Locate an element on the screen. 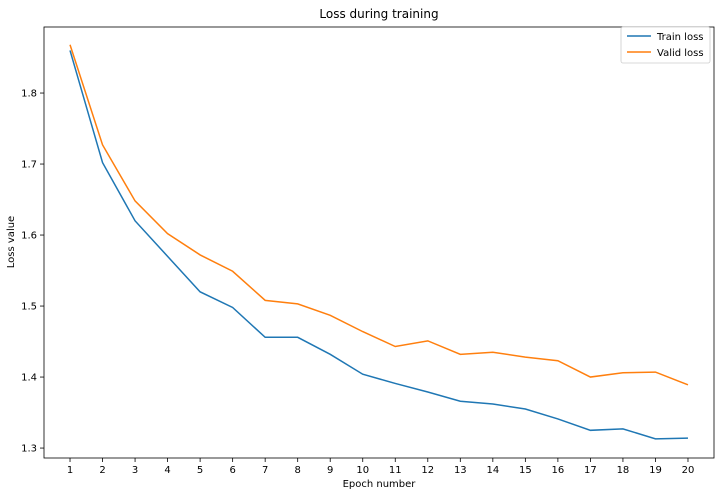  y-axis-label: Loss value is located at coordinates (11, 242).